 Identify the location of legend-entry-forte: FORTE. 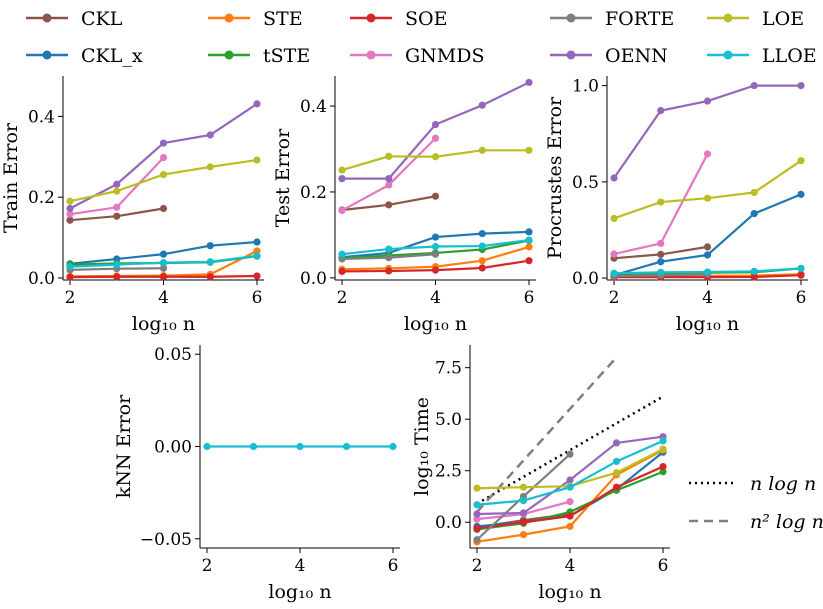
(612, 19).